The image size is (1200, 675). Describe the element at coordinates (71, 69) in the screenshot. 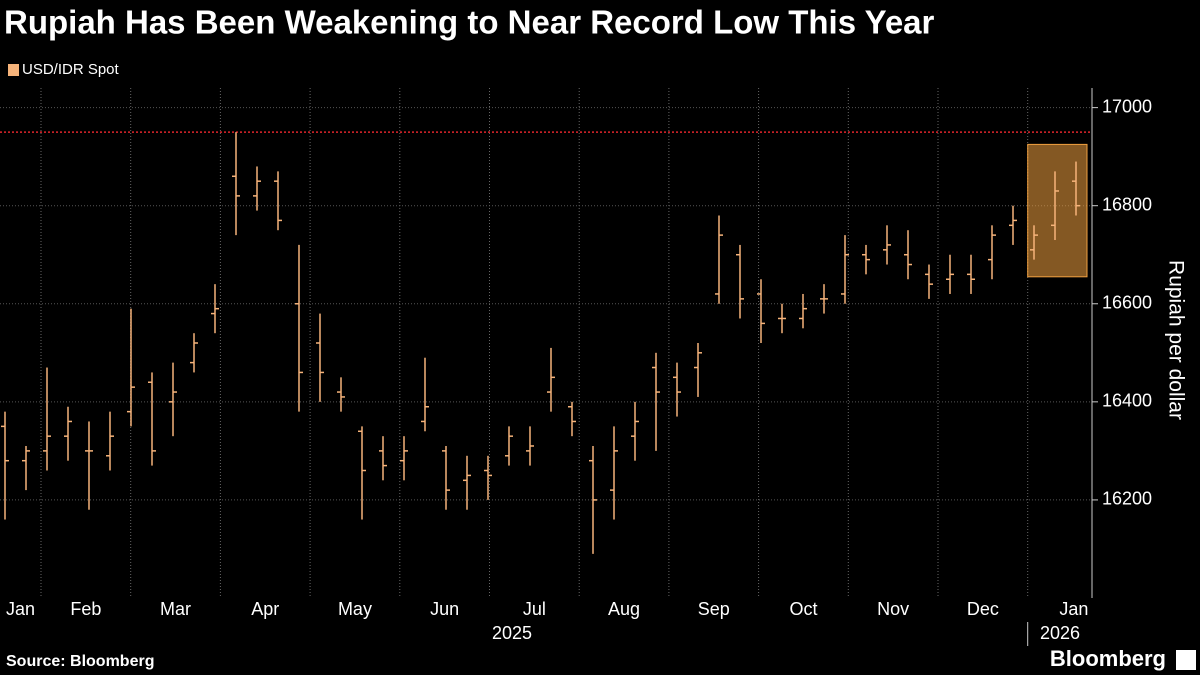

I see `legend-label: USD/IDR Spot` at that location.